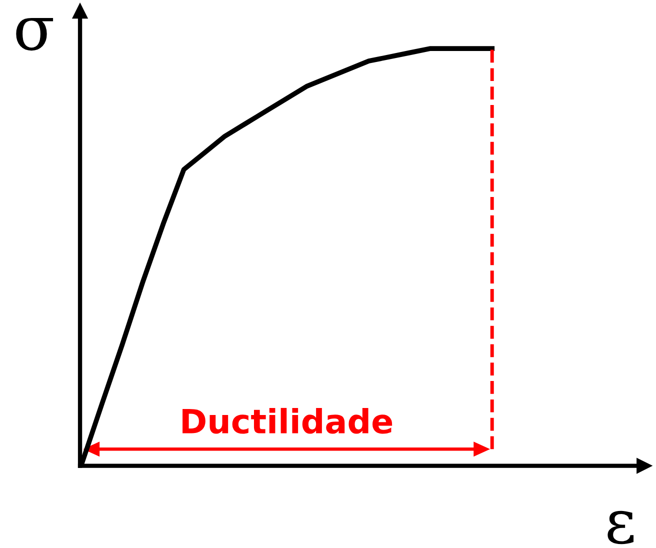 The width and height of the screenshot is (656, 548). I want to click on x-axis-title: ε, so click(621, 527).